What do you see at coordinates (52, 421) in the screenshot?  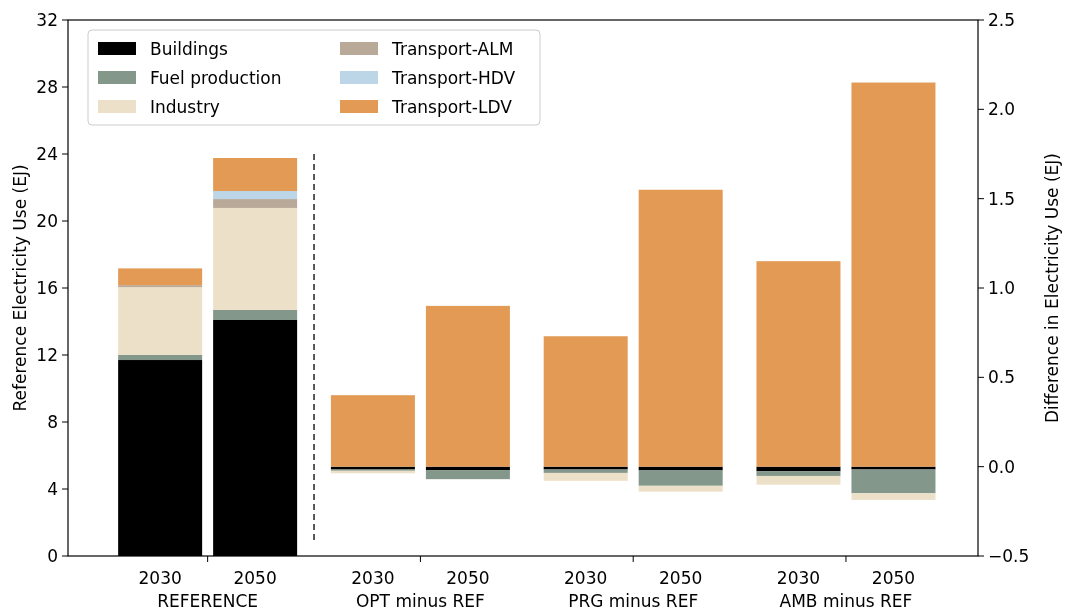 I see `y-tick-label: 8` at bounding box center [52, 421].